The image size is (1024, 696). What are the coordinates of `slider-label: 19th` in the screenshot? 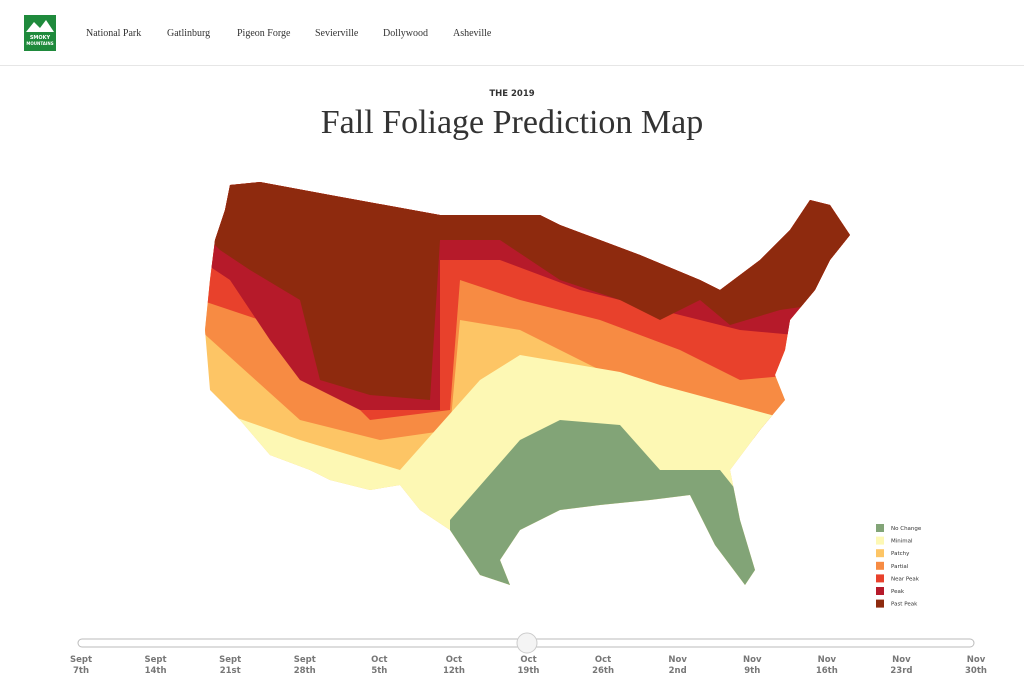 It's located at (529, 671).